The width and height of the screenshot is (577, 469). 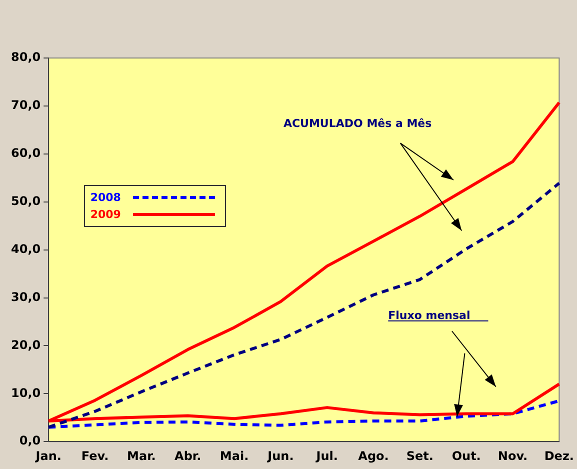 I want to click on x-tick-label: Jun., so click(x=280, y=455).